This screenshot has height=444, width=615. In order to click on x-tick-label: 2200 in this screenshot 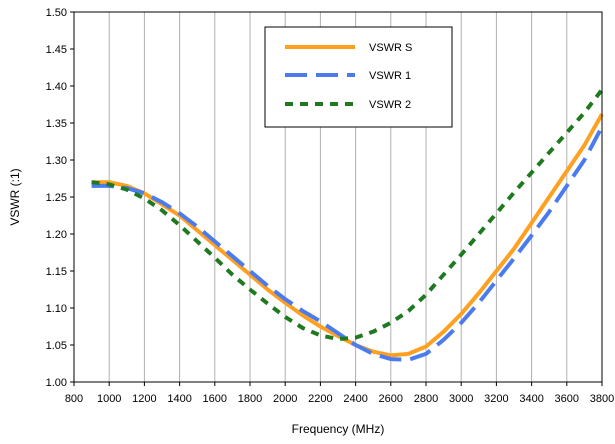, I will do `click(320, 399)`.